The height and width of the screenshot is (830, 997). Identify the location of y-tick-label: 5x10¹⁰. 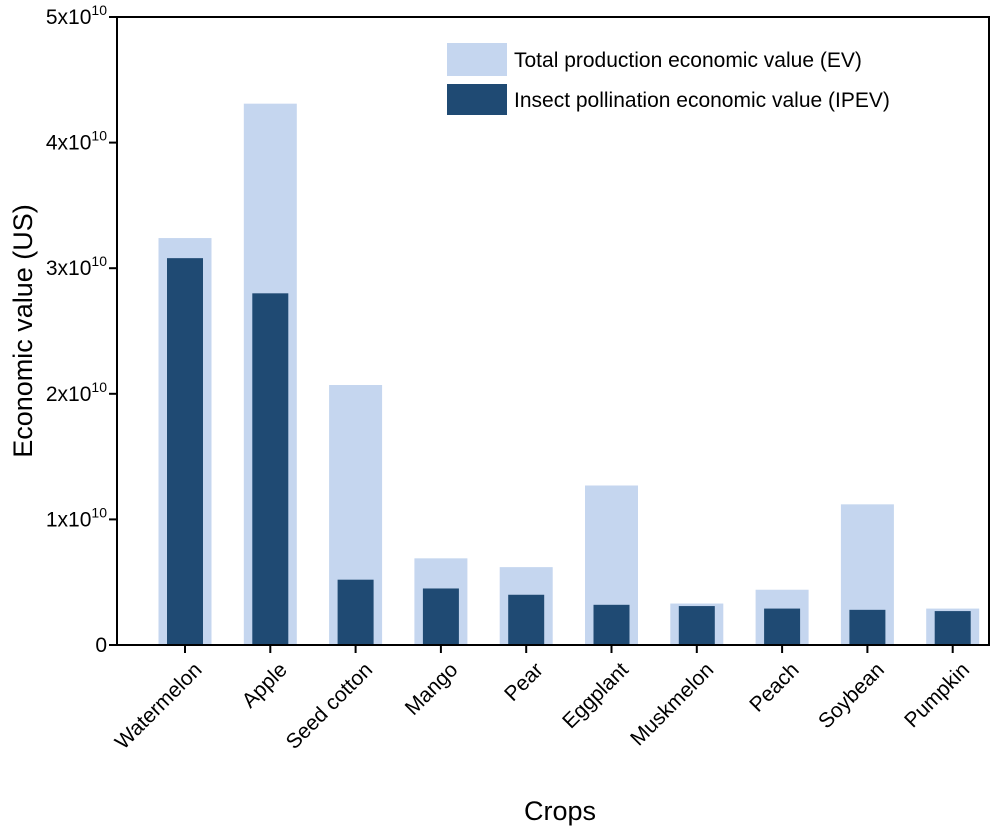
(76, 15).